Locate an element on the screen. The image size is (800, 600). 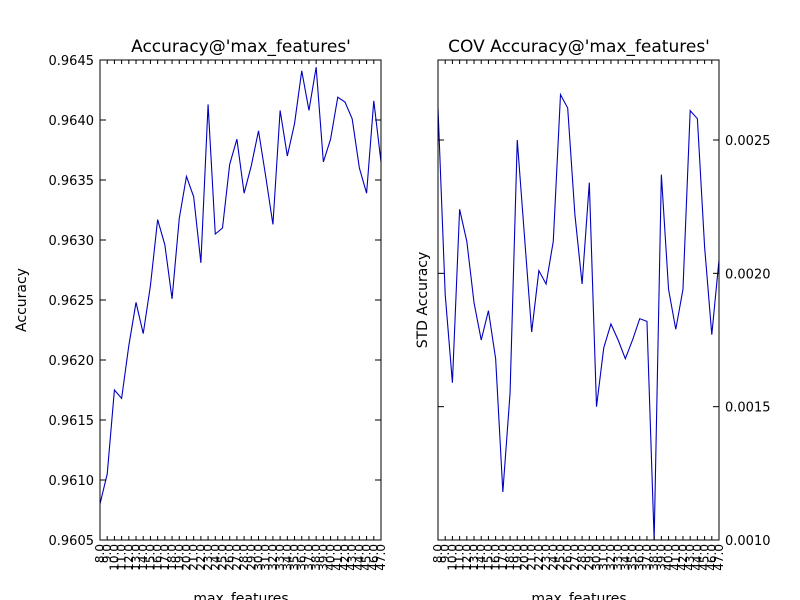
std-accuracy-xtick-label: 34.0 is located at coordinates (625, 557).